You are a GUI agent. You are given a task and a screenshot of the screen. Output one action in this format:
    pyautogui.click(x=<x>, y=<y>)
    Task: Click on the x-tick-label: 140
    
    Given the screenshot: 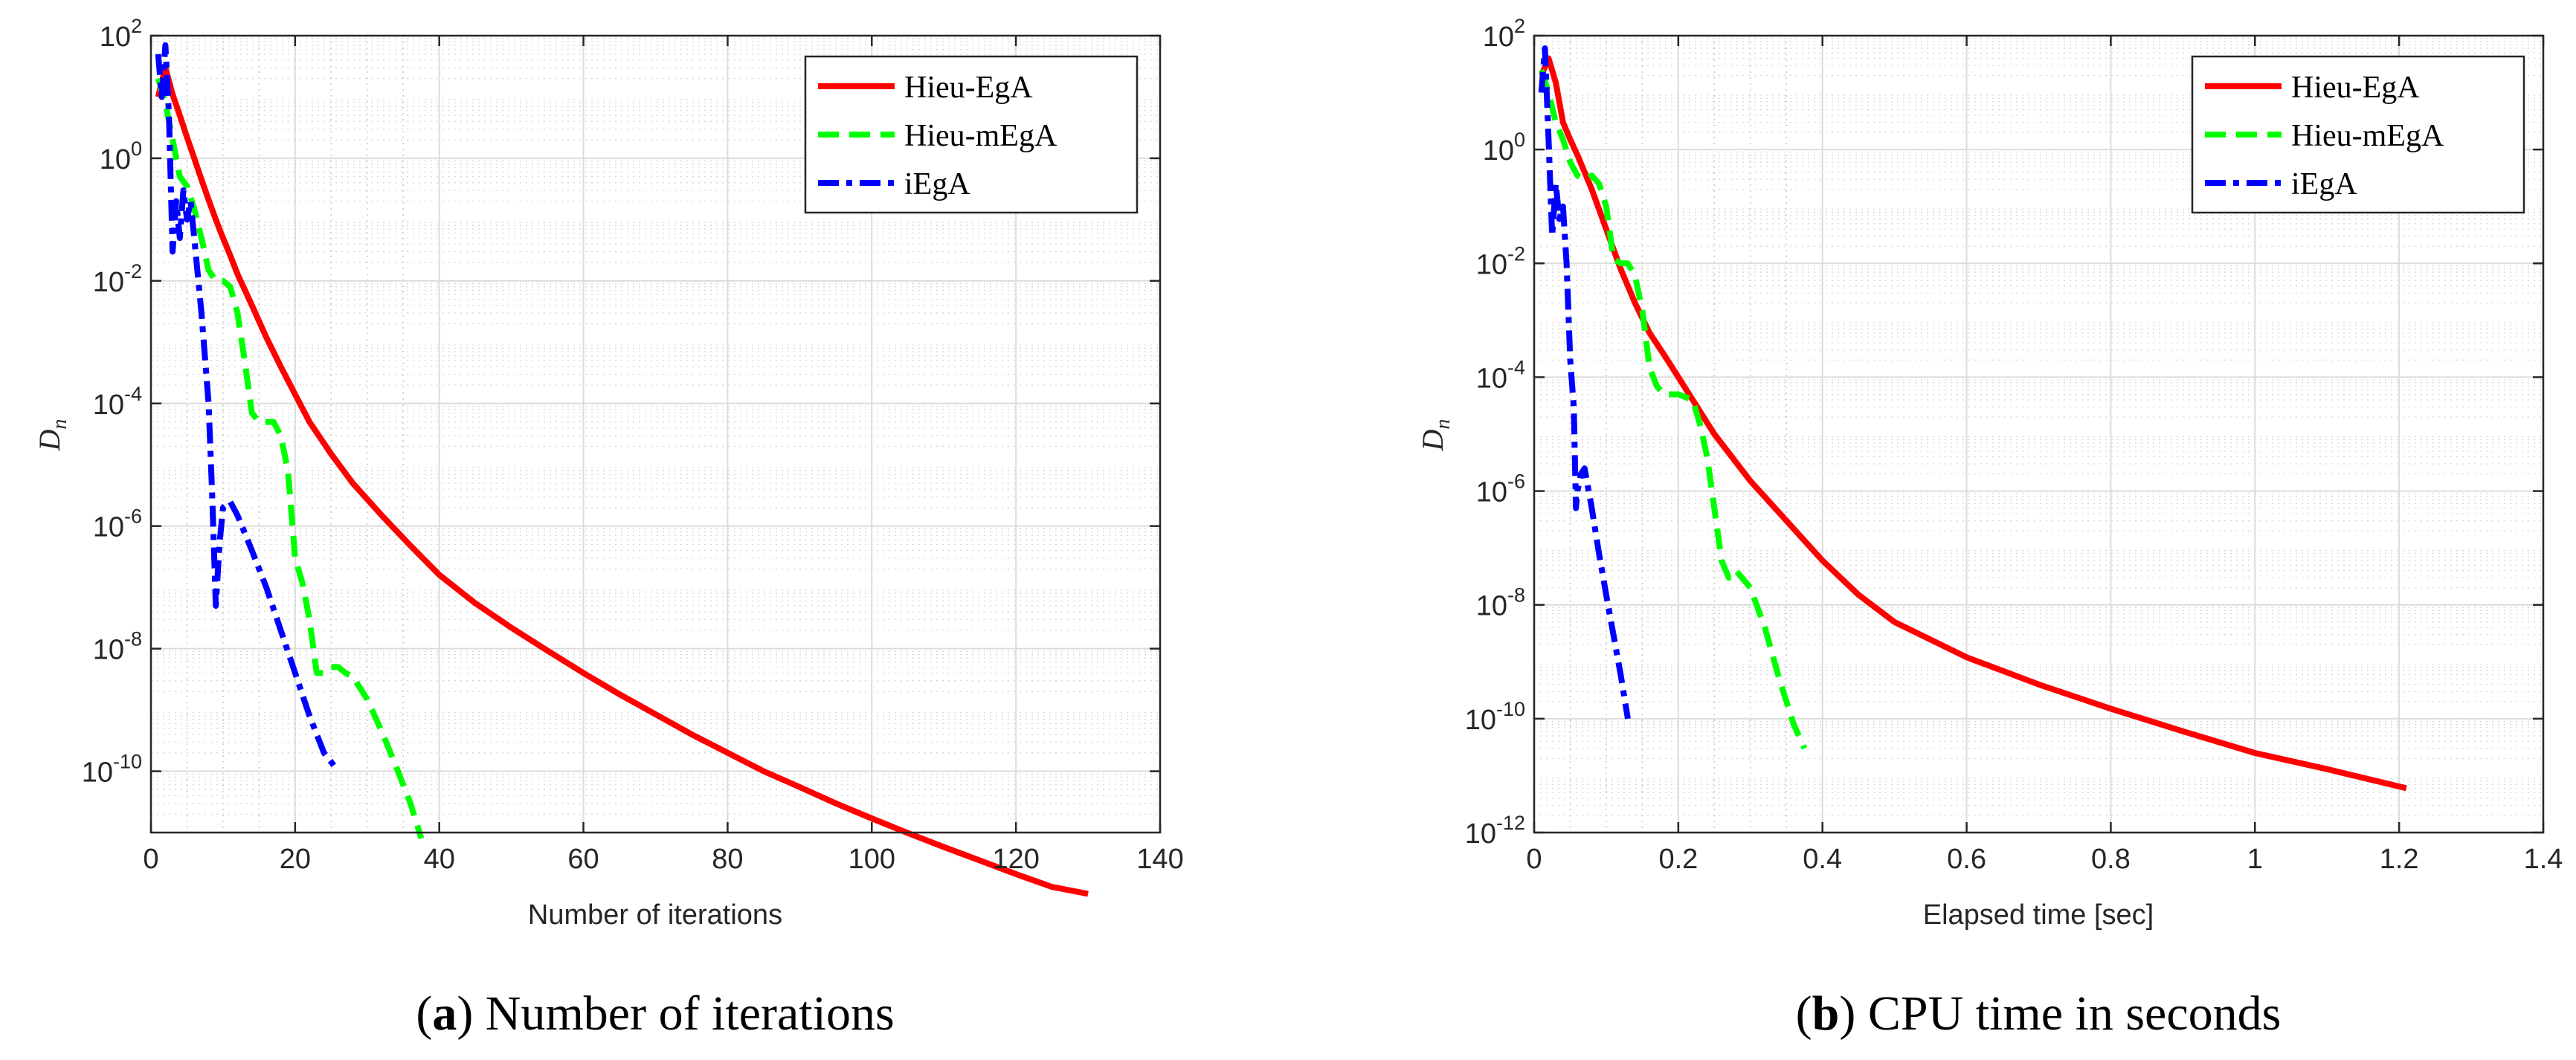 What is the action you would take?
    pyautogui.click(x=1159, y=860)
    